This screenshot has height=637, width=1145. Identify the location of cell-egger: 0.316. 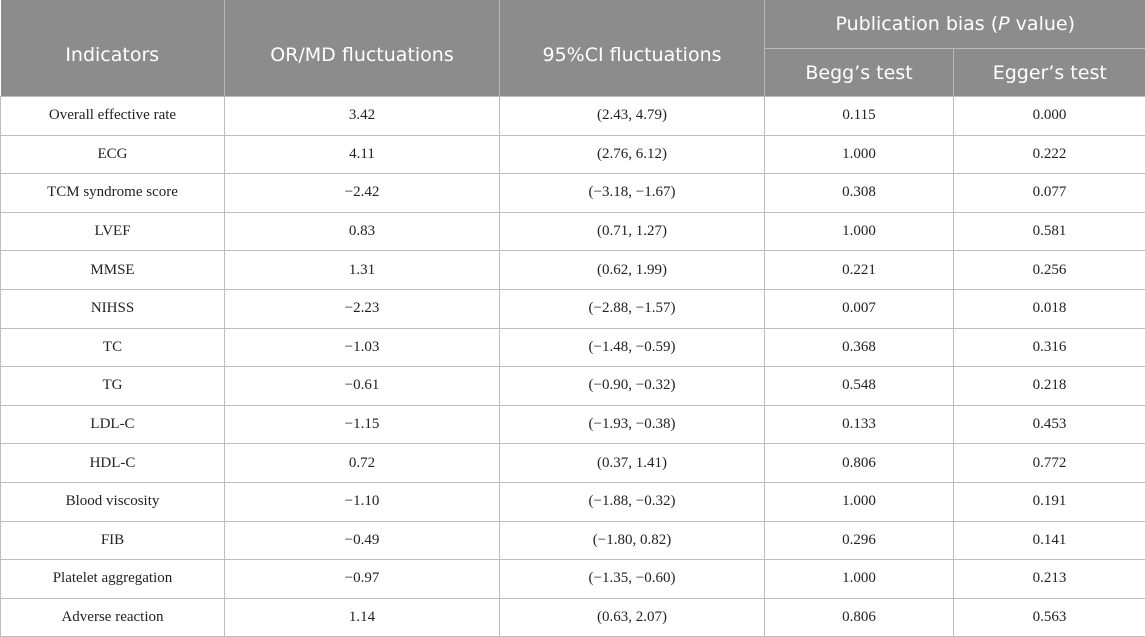
(1049, 347).